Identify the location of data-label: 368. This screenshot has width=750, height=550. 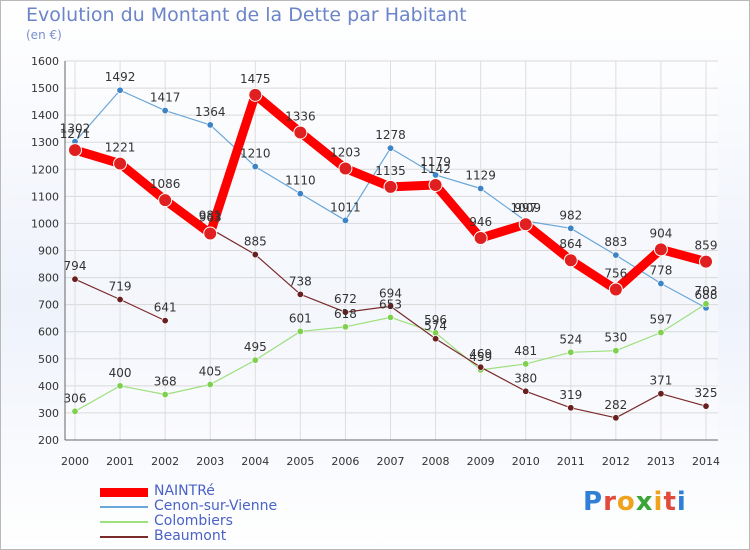
(165, 382).